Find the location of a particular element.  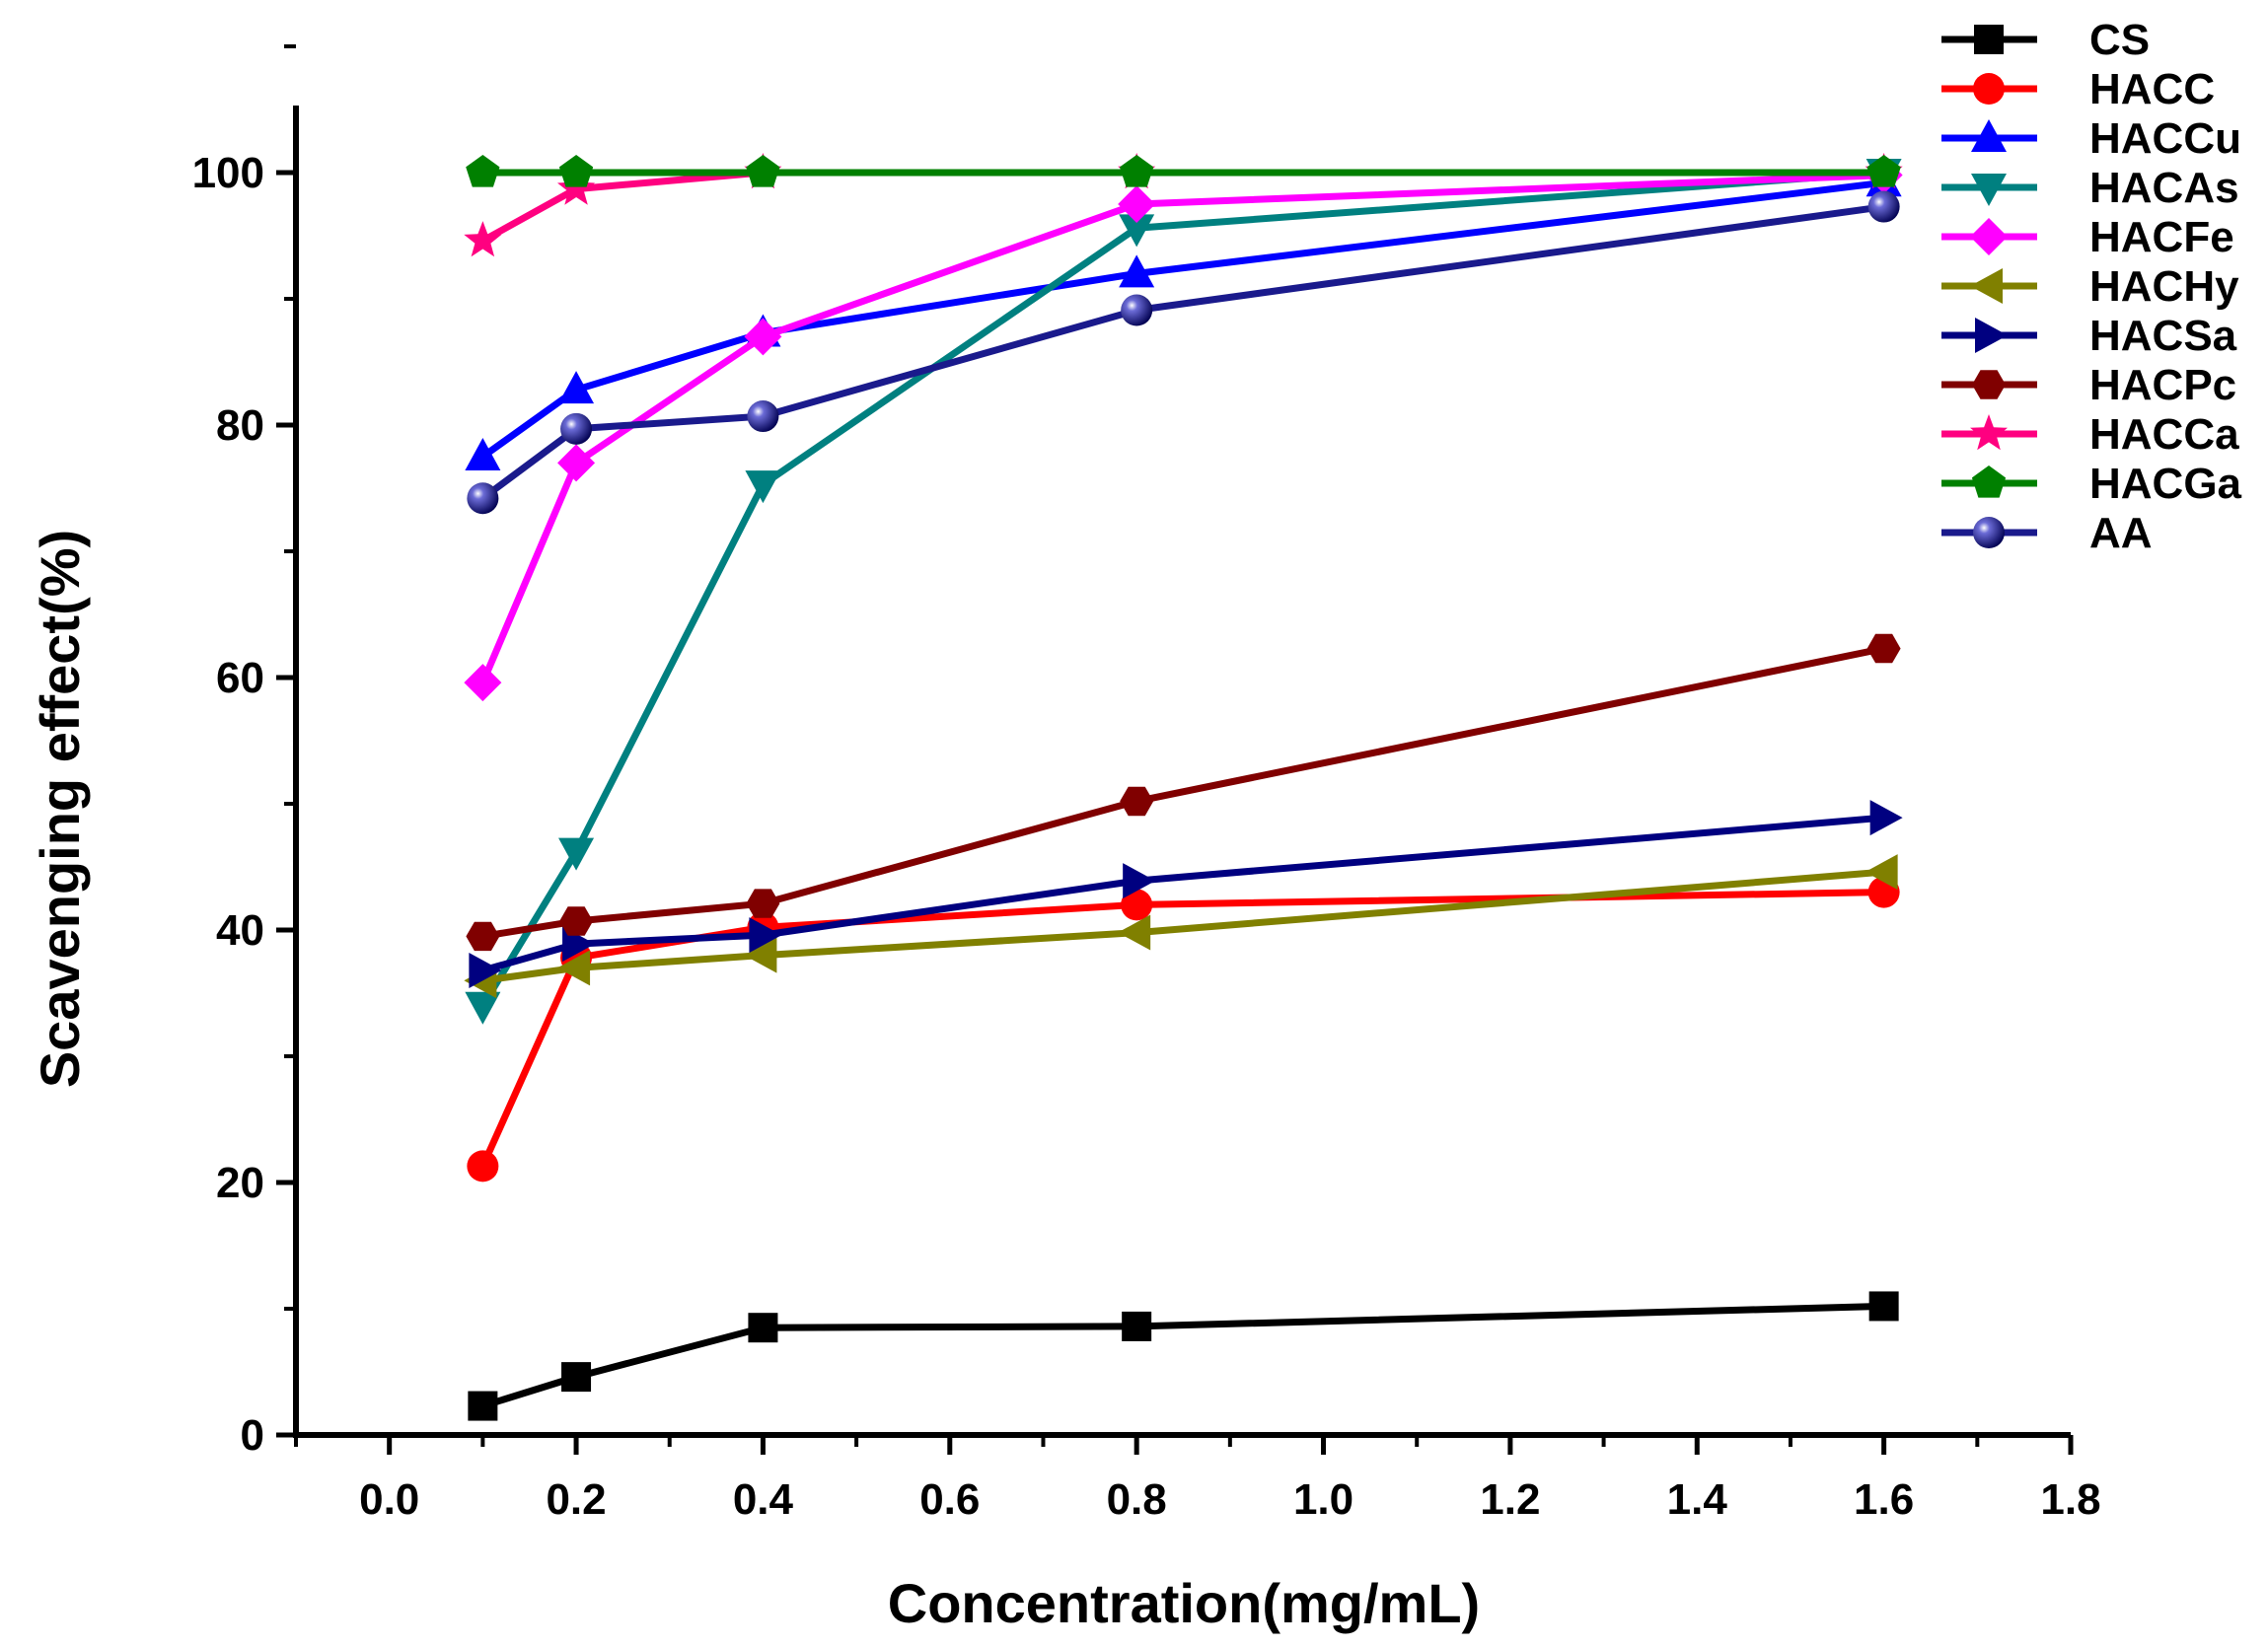

legend-label: HACHy is located at coordinates (2164, 286).